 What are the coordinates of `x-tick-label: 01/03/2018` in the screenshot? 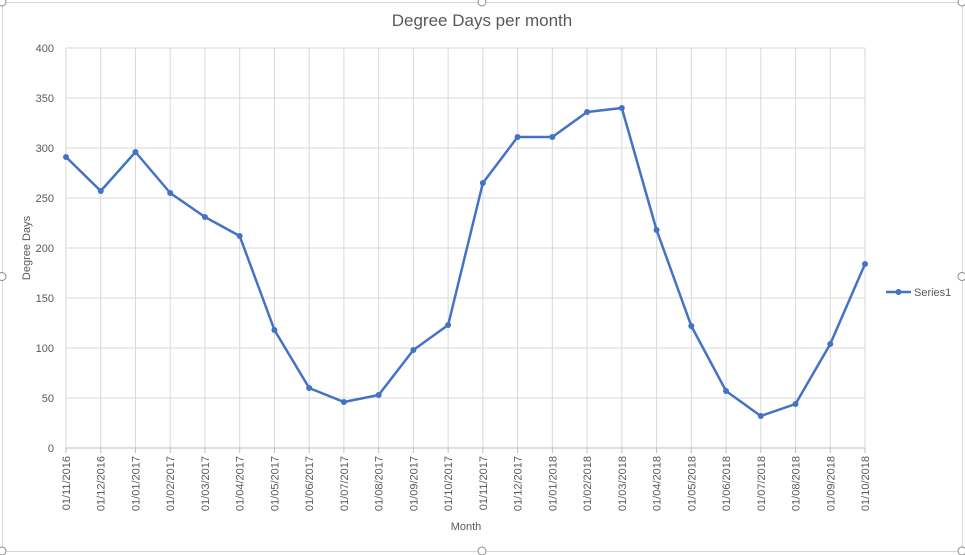 It's located at (623, 483).